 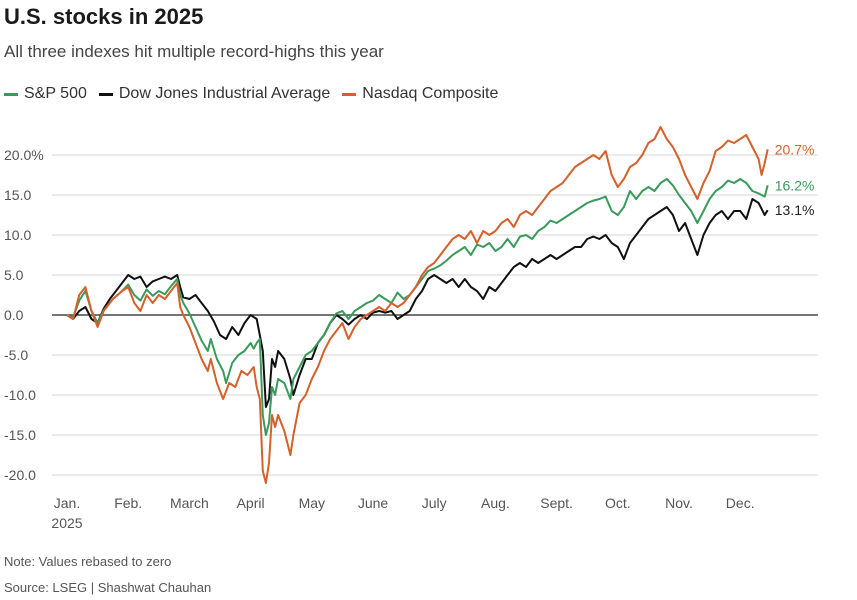 What do you see at coordinates (618, 503) in the screenshot?
I see `x-tick-label: Oct.` at bounding box center [618, 503].